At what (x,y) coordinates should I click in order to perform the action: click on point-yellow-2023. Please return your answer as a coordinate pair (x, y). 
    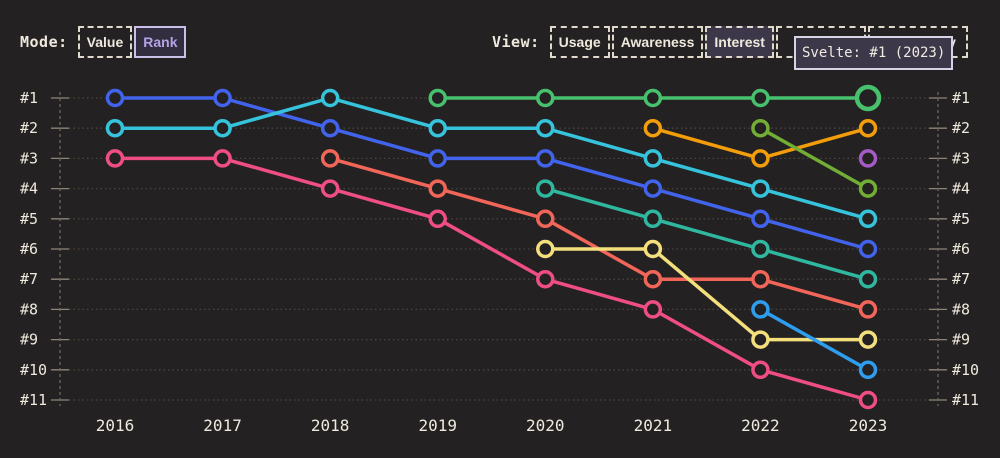
    Looking at the image, I should click on (868, 339).